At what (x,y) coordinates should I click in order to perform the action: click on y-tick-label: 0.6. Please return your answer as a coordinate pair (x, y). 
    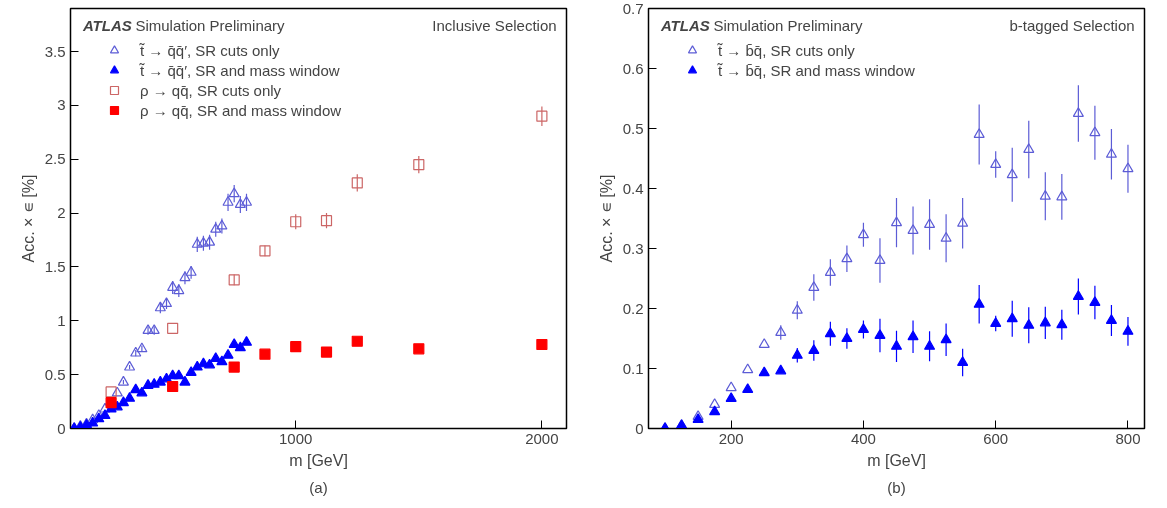
    Looking at the image, I should click on (633, 68).